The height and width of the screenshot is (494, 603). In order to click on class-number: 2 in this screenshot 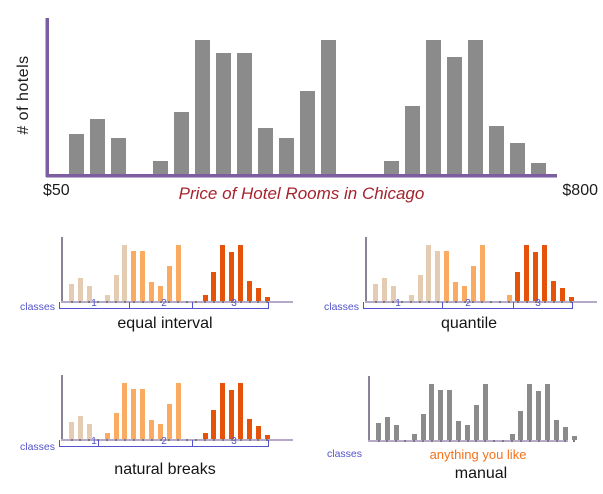, I will do `click(468, 303)`.